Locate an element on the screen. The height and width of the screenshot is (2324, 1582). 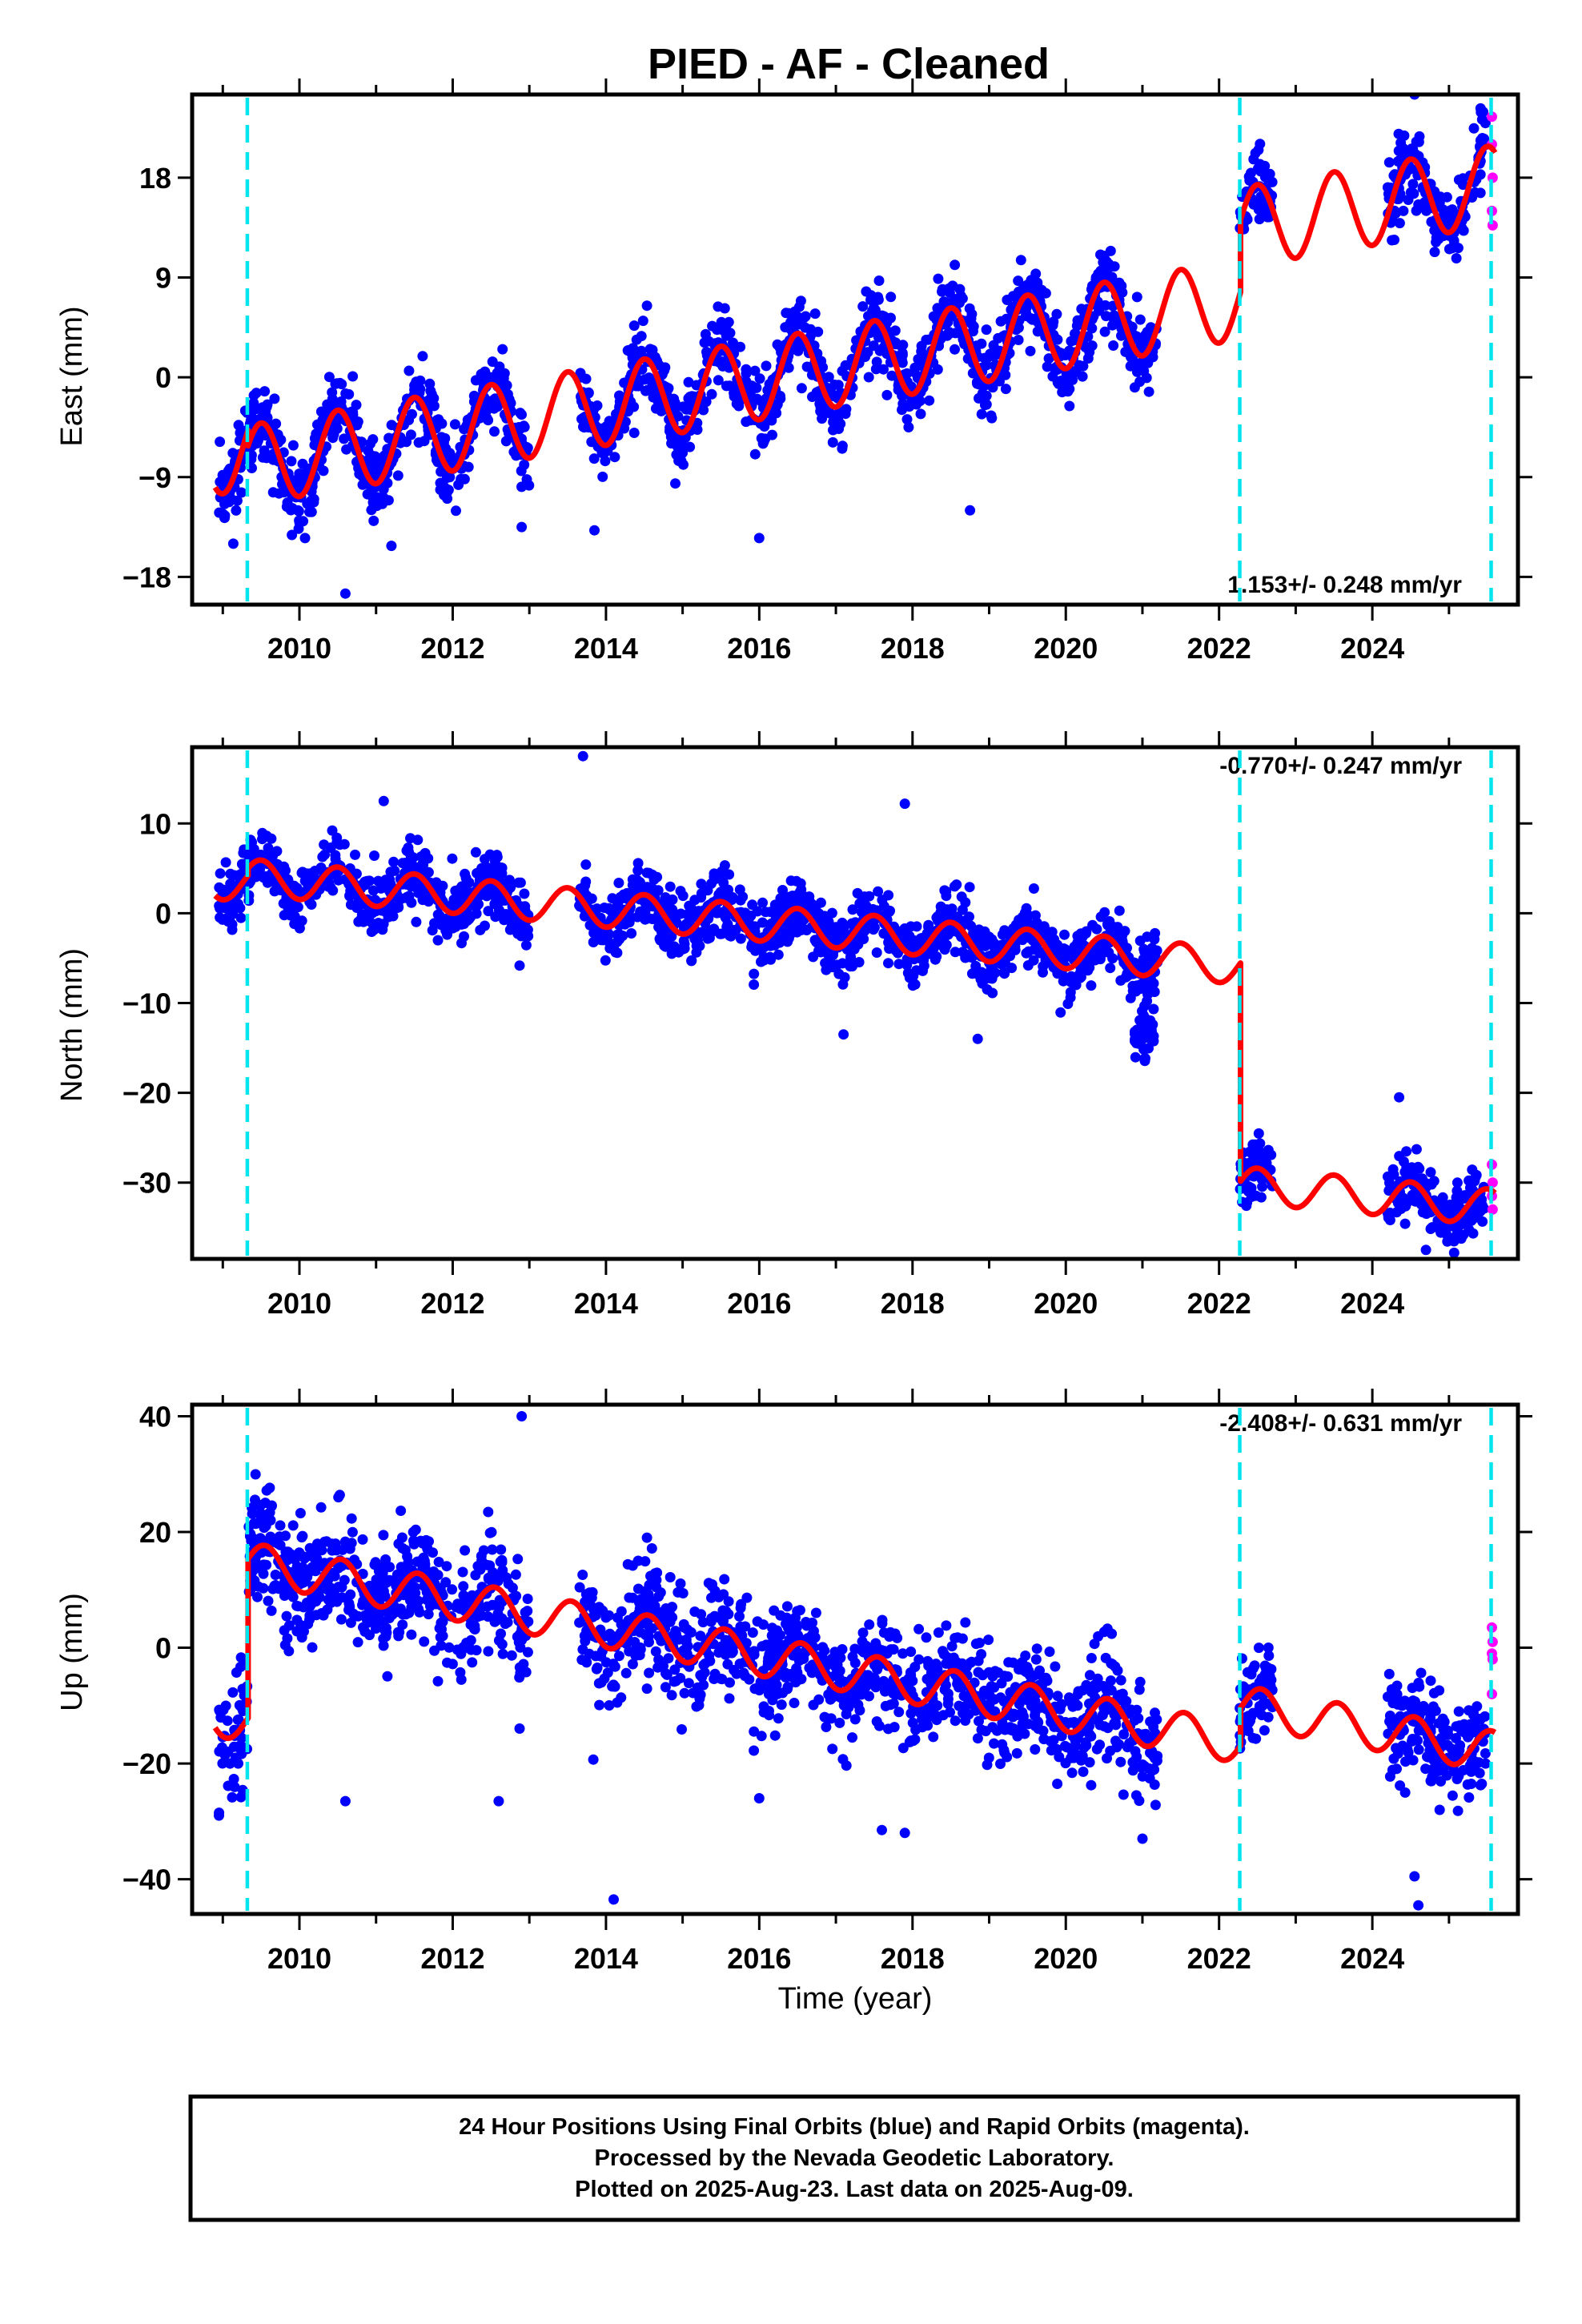
east-x-tick-label: 2020 is located at coordinates (1066, 648).